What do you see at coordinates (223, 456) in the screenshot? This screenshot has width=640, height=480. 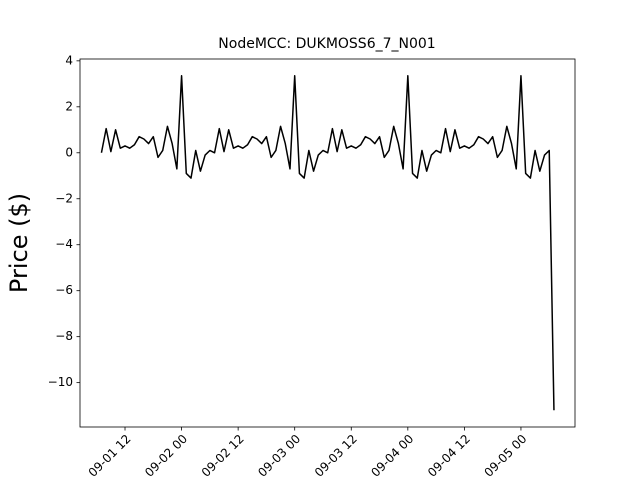 I see `x-tick-label: 09-02 12` at bounding box center [223, 456].